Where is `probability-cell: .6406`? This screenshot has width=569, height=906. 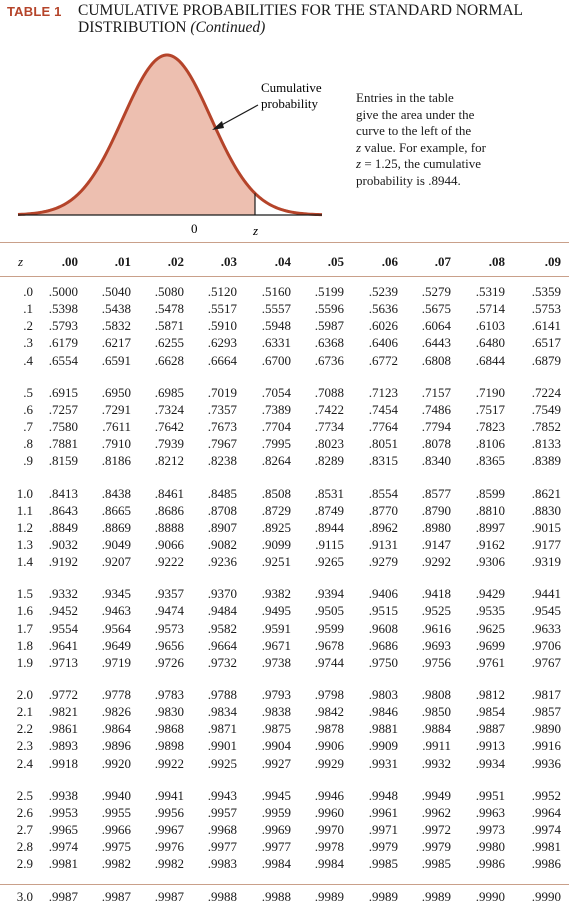
probability-cell: .6406 is located at coordinates (383, 343).